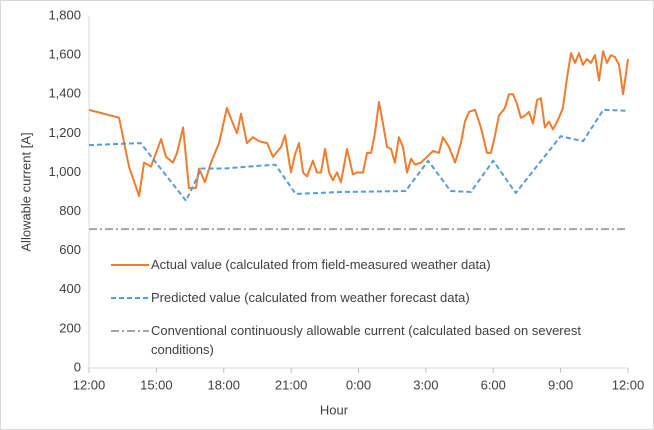  Describe the element at coordinates (223, 384) in the screenshot. I see `x-tick-label: 18:00` at that location.